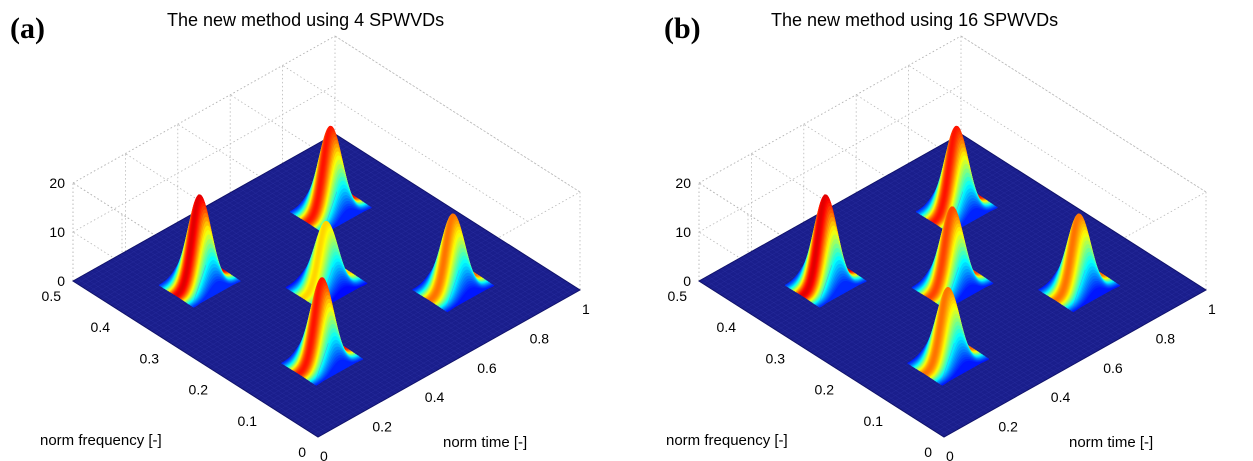  What do you see at coordinates (27, 28) in the screenshot?
I see `panel-label-a: (a)` at bounding box center [27, 28].